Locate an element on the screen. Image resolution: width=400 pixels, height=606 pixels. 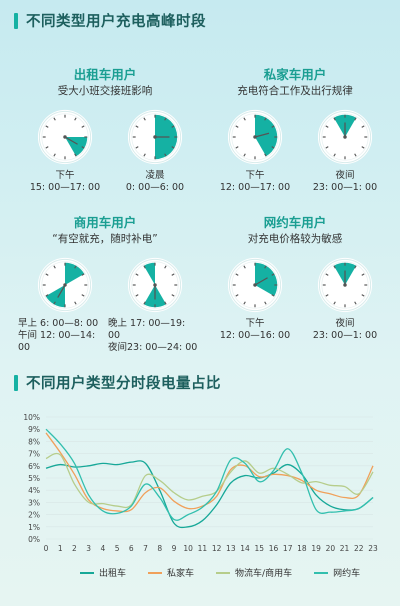
x-tick-label: 1 is located at coordinates (60, 548).